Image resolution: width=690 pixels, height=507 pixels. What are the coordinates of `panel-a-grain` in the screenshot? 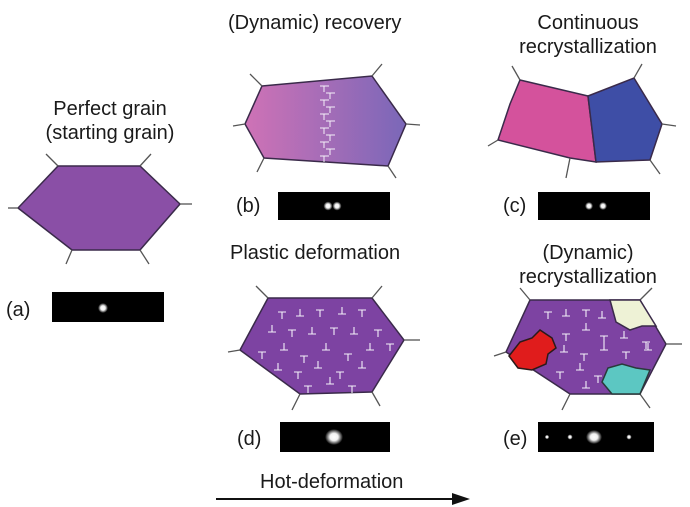 It's located at (100, 209).